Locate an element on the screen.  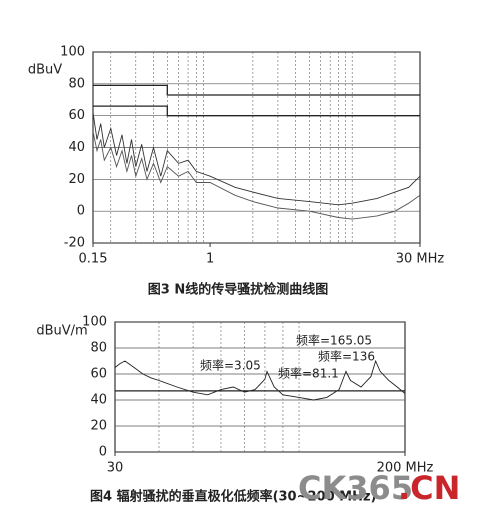
x-tick-label: 1 is located at coordinates (210, 259).